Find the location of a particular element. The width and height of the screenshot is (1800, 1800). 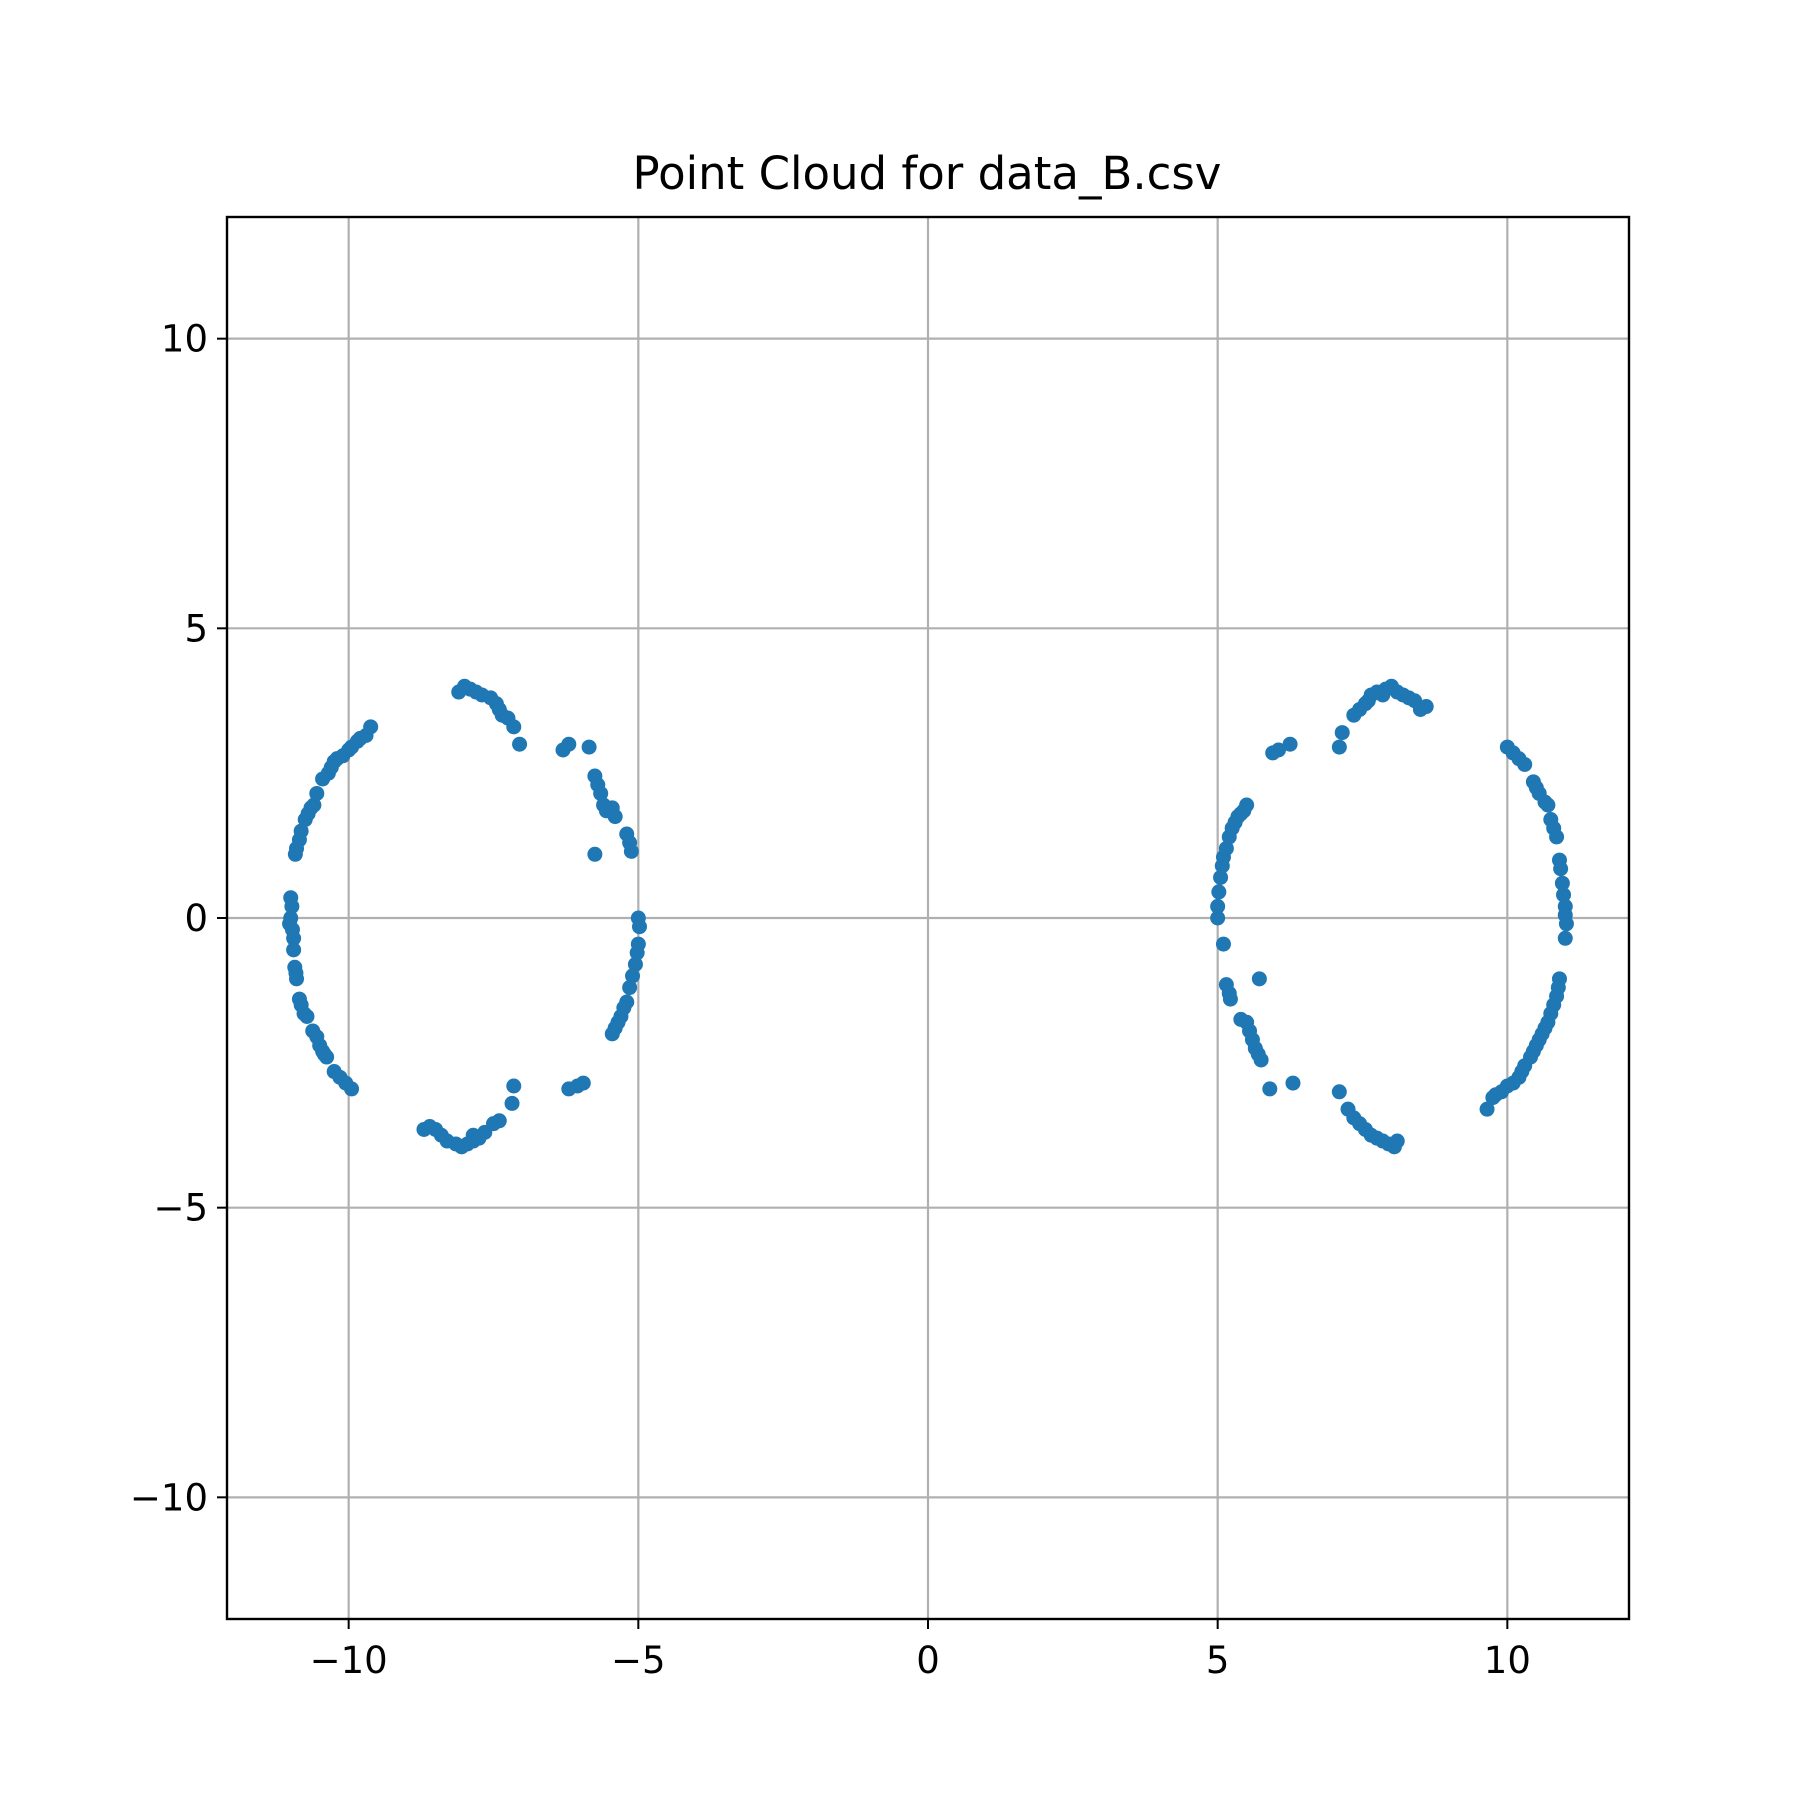

x-tick-label: −10 is located at coordinates (349, 1660).